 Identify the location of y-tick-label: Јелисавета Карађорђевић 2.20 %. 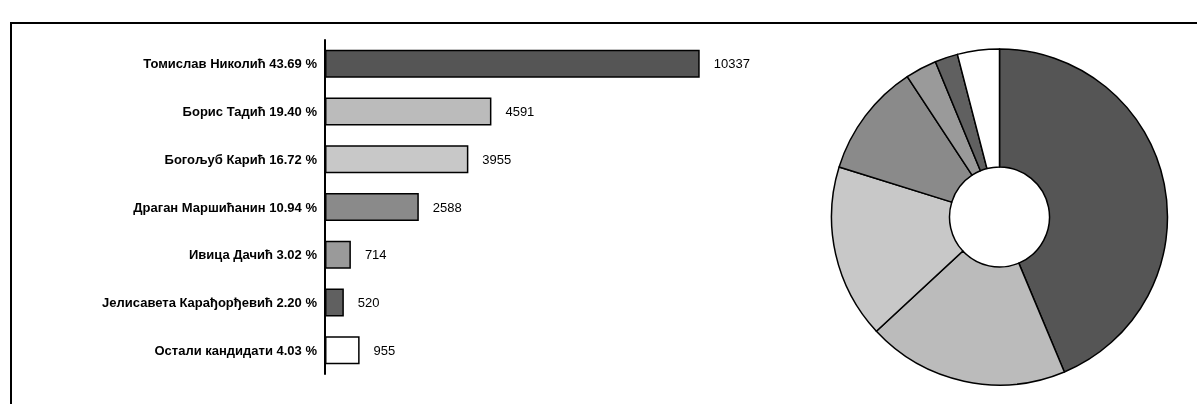
(210, 302).